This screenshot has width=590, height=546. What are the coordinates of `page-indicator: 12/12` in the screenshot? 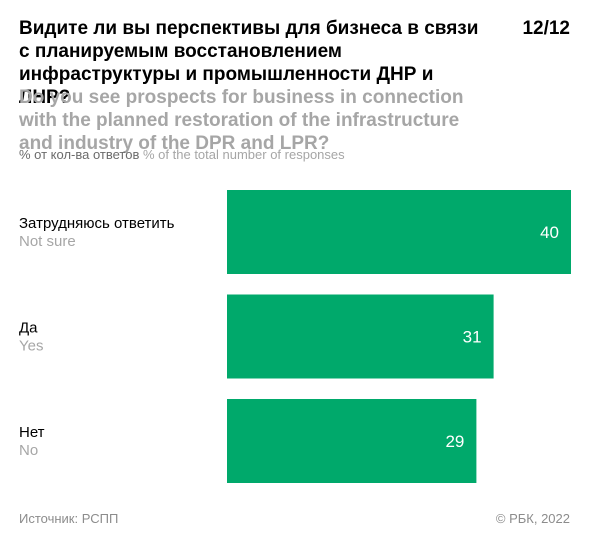 It's located at (546, 28).